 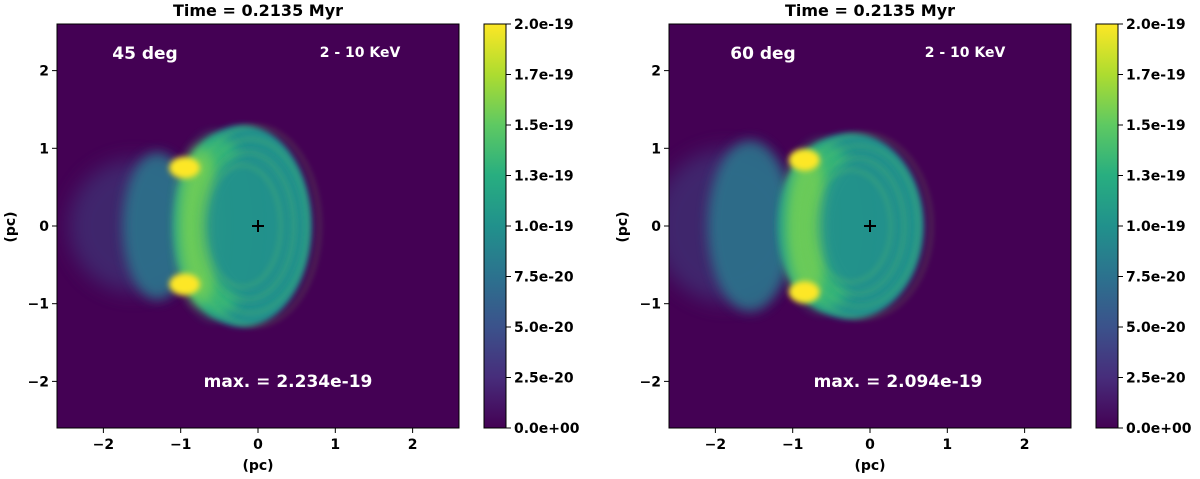 I want to click on max-value-label: max. = 2.234e-19, so click(x=288, y=382).